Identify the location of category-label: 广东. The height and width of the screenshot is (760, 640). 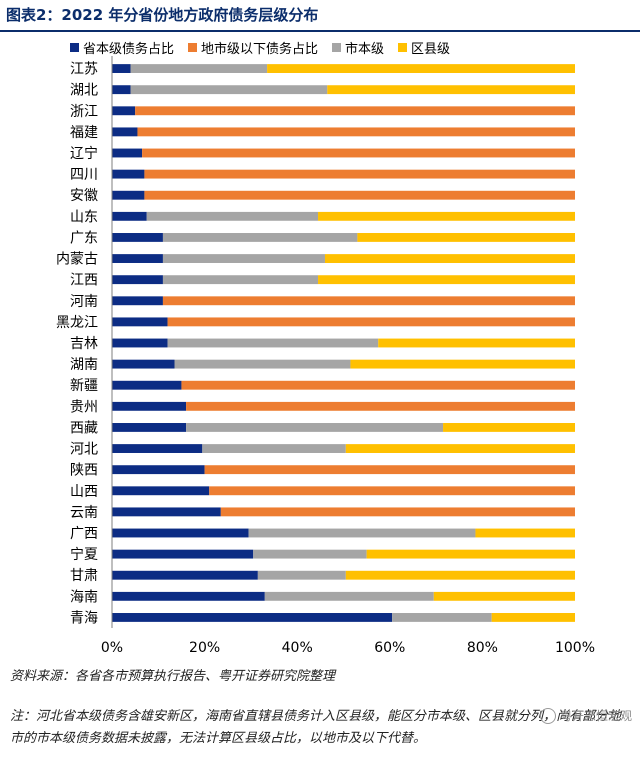
(84, 238).